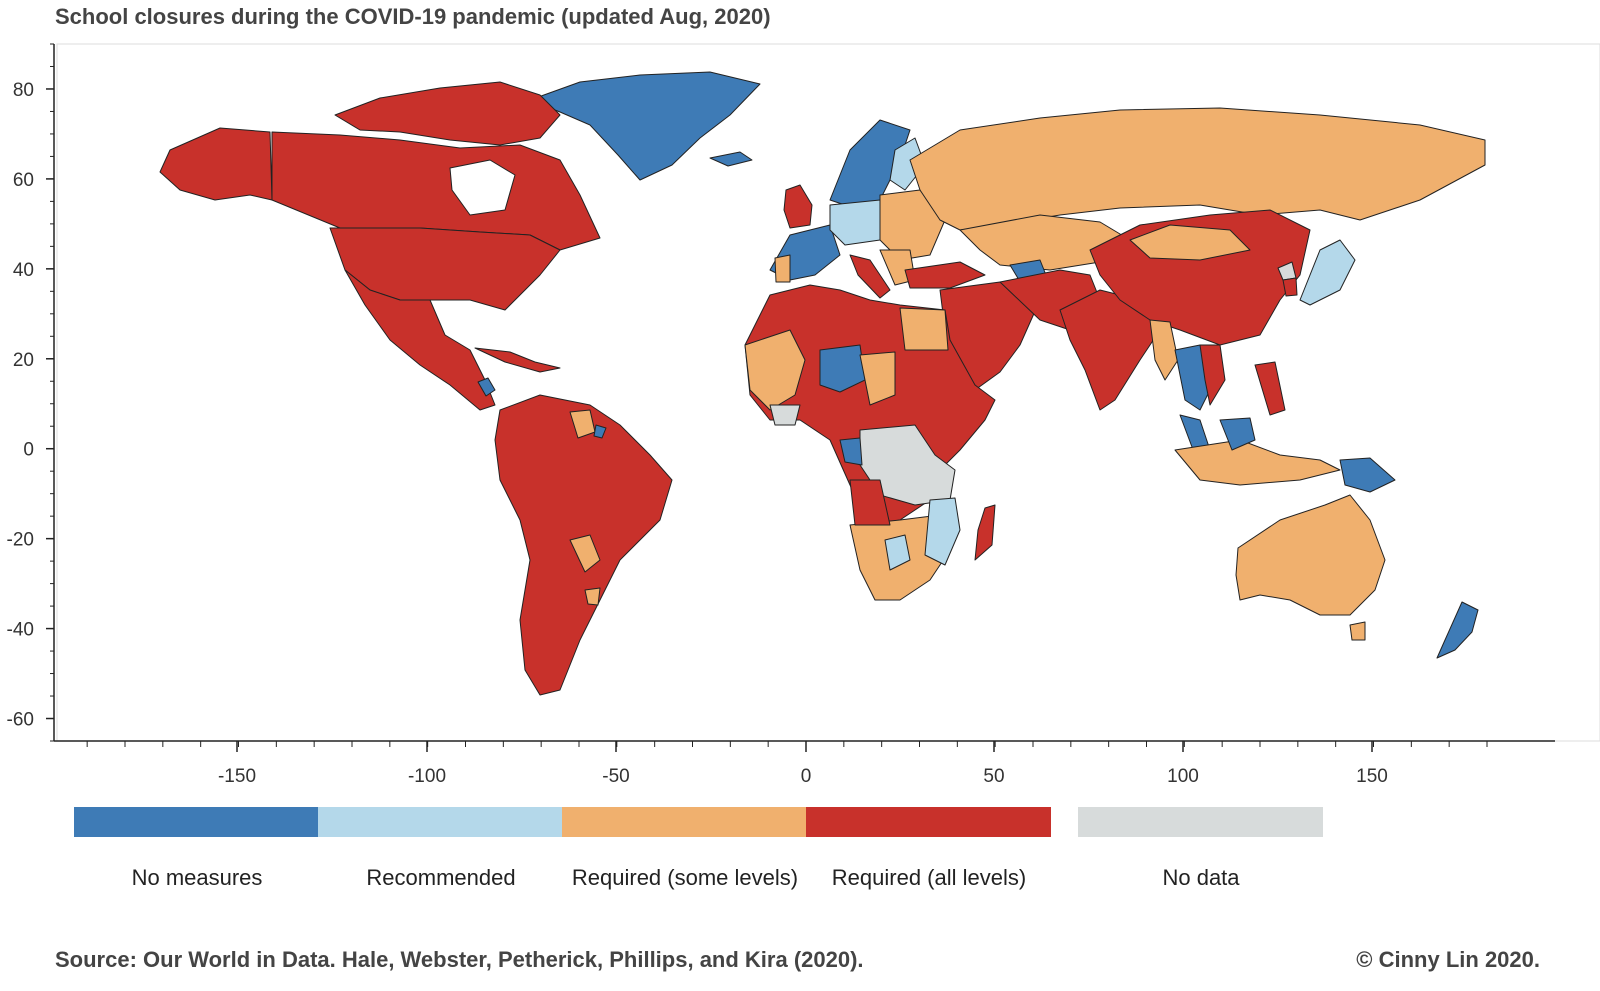 This screenshot has width=1600, height=991. Describe the element at coordinates (447, 113) in the screenshot. I see `region-canada-islands` at that location.